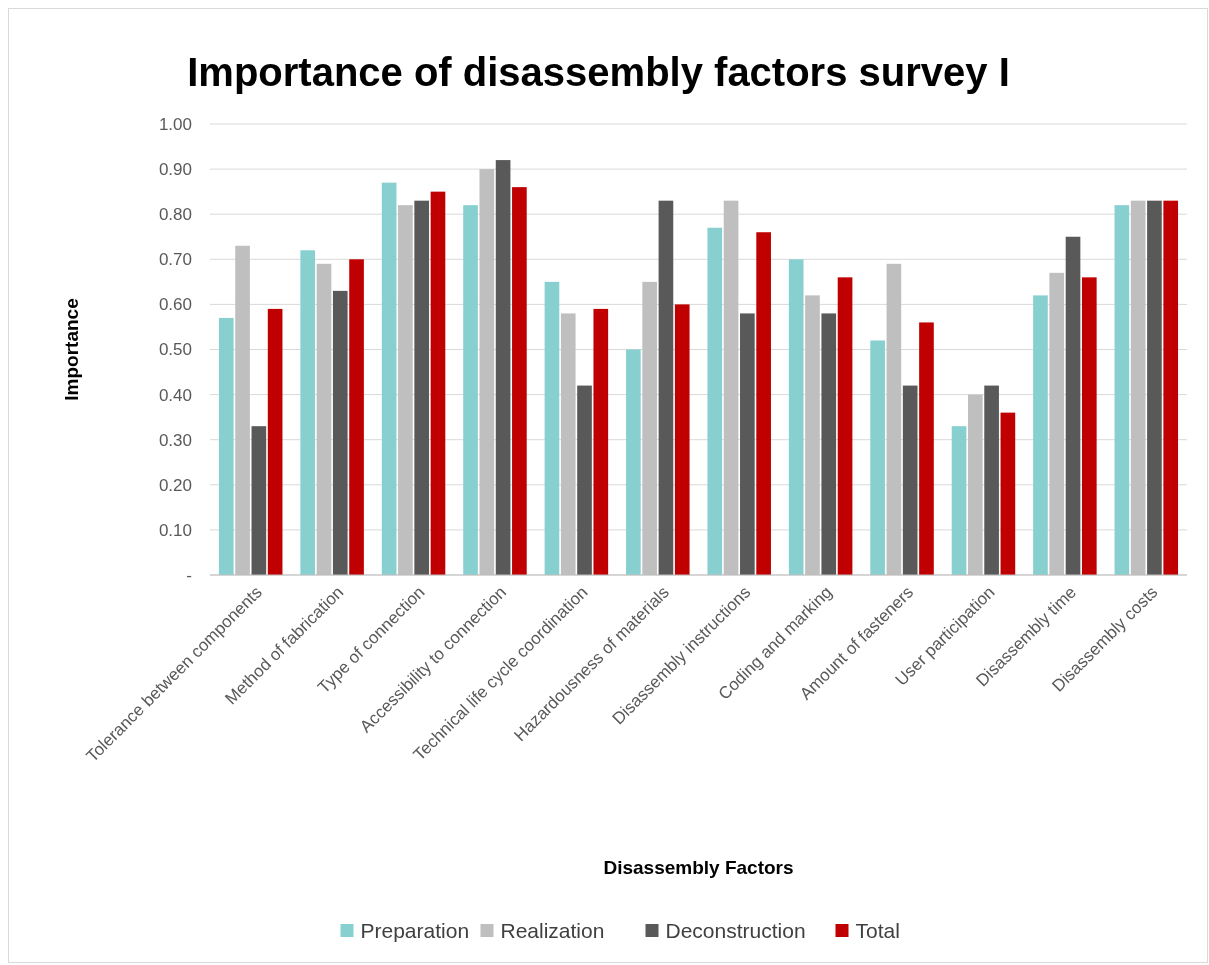  I want to click on y-tick-label: 0.40, so click(175, 395).